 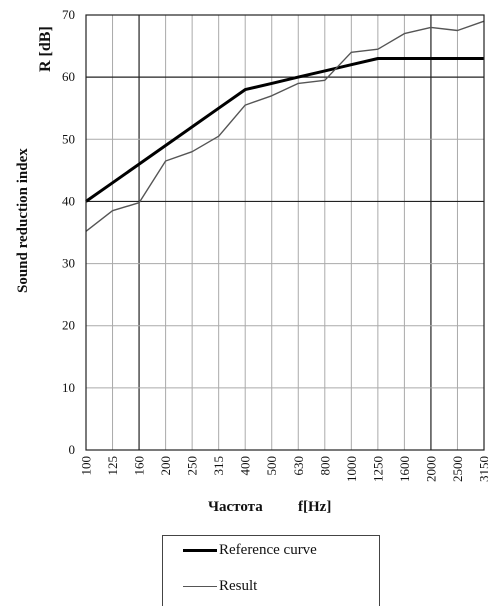 I want to click on x-tick-label: 1250, so click(x=377, y=469).